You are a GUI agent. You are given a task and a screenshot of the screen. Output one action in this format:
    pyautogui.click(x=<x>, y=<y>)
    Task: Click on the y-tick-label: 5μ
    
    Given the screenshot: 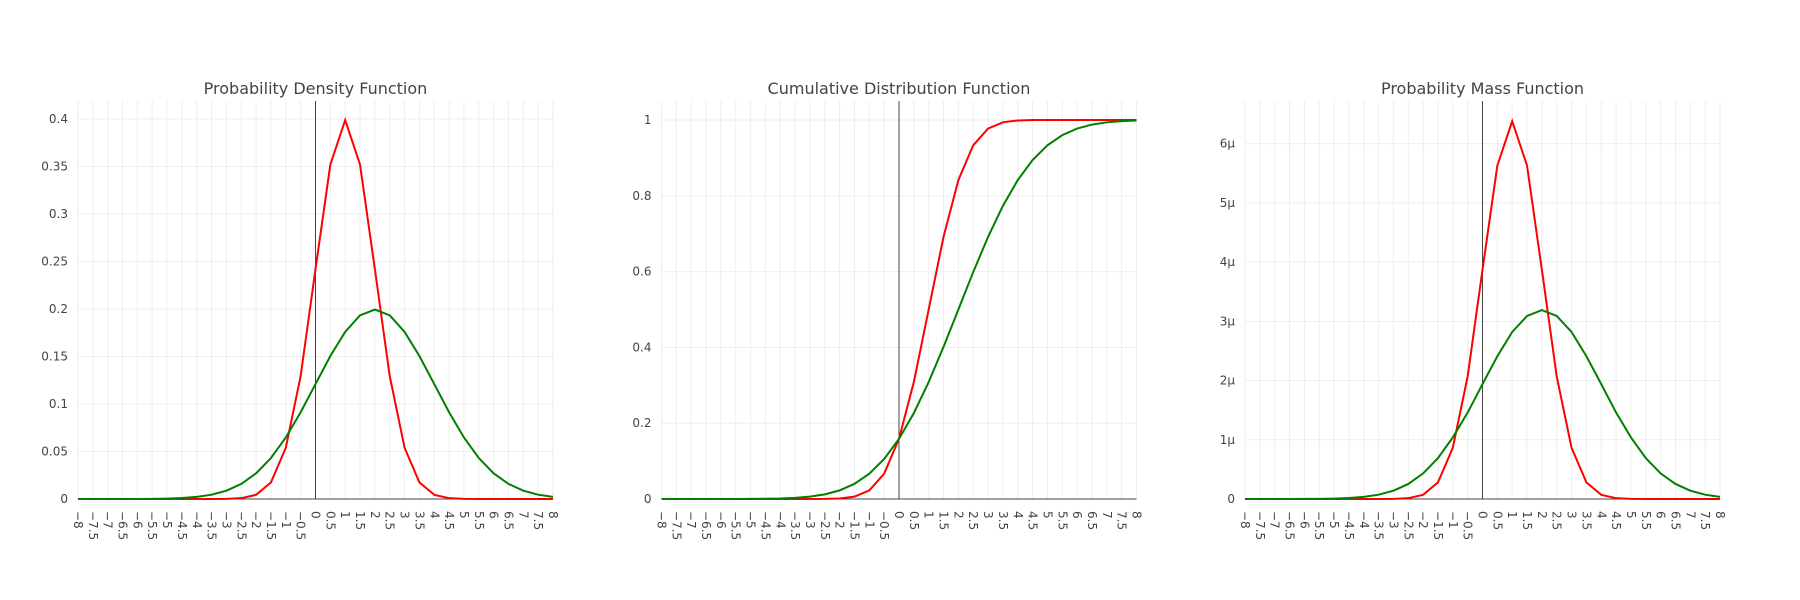 What is the action you would take?
    pyautogui.click(x=1228, y=203)
    